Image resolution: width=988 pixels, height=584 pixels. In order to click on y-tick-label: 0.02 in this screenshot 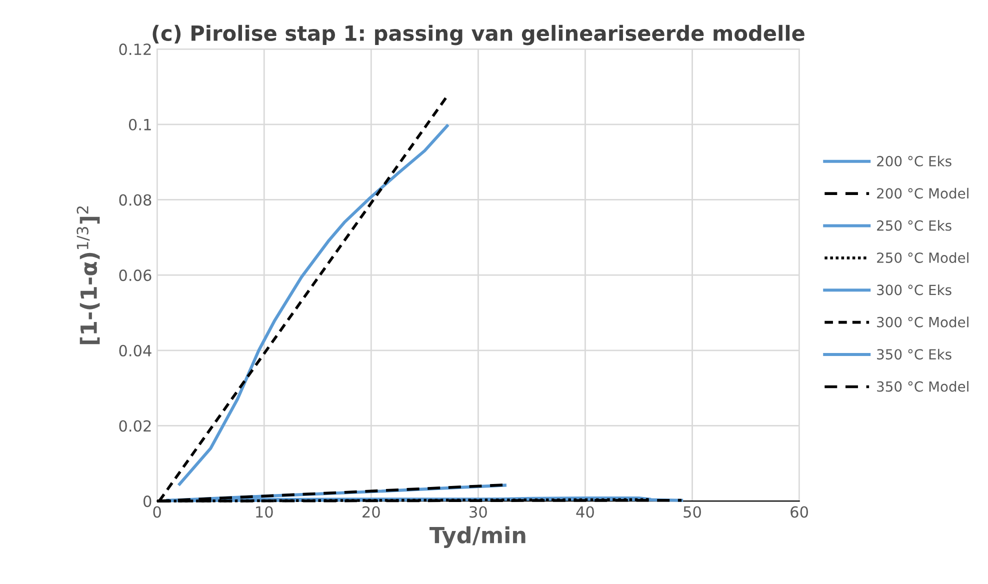, I will do `click(135, 426)`.